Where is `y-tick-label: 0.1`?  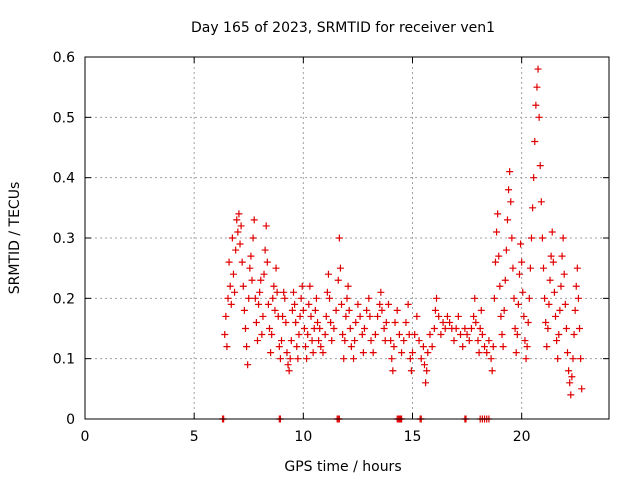 y-tick-label: 0.1 is located at coordinates (64, 360).